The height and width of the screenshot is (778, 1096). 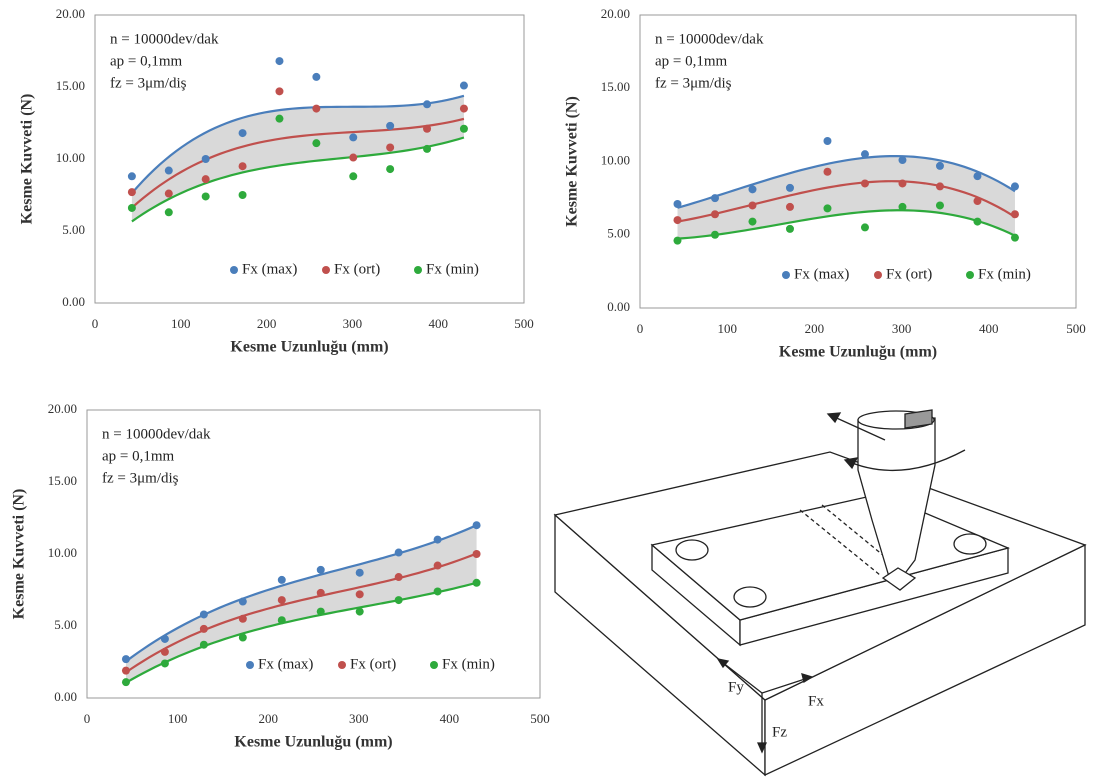 I want to click on legend-label: Fx (min), so click(x=1004, y=274).